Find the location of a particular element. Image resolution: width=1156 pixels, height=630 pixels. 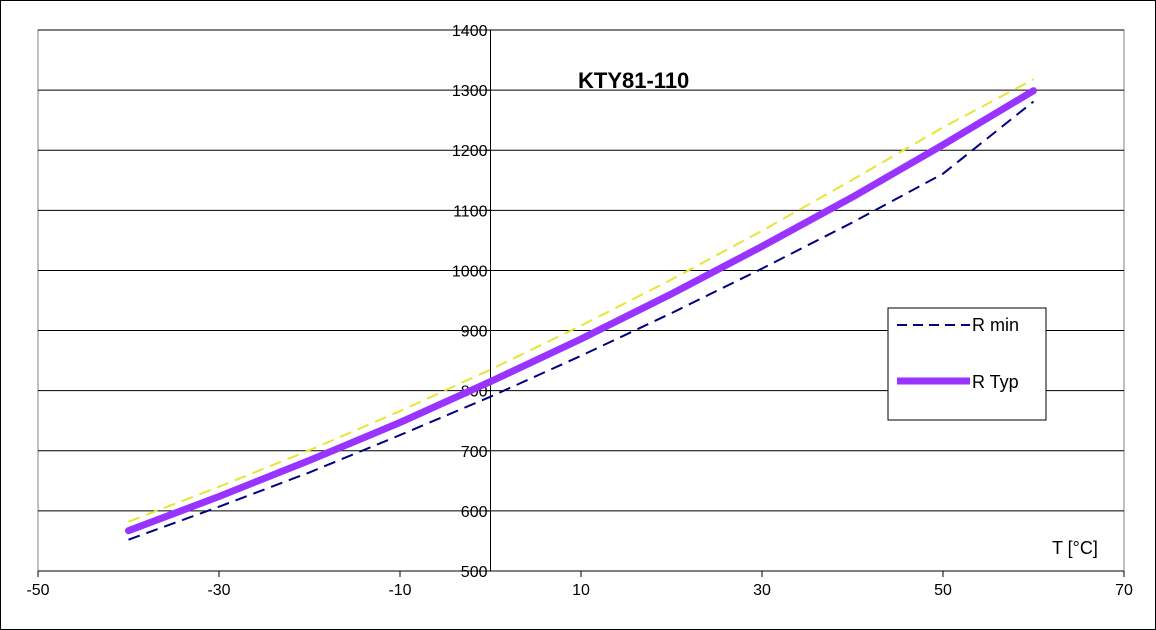

legend-box is located at coordinates (967, 364).